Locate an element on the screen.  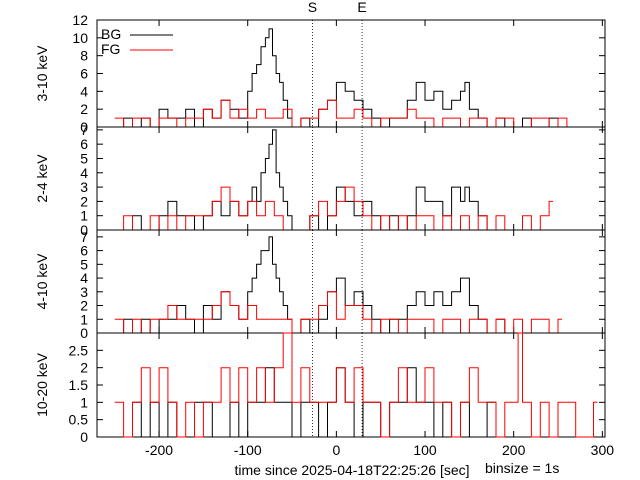
x-axis-title: time since 2025-04-18T22:25:26 [sec] is located at coordinates (351, 470).